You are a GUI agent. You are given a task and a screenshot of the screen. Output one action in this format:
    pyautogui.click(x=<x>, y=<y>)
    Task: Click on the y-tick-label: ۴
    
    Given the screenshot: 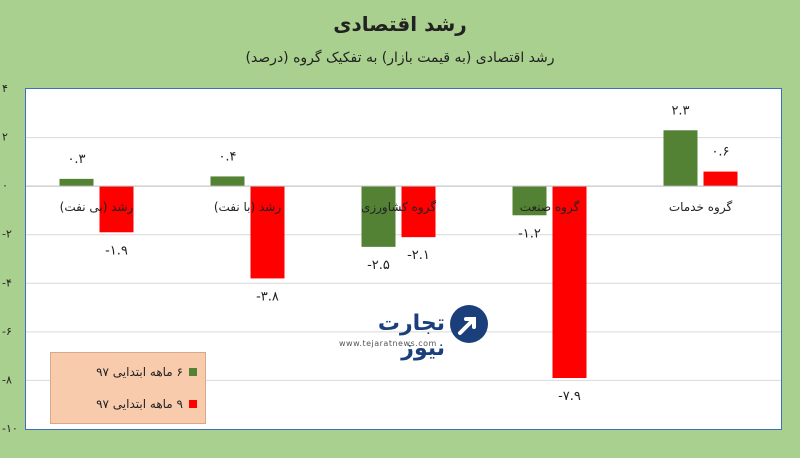 What is the action you would take?
    pyautogui.click(x=5, y=88)
    